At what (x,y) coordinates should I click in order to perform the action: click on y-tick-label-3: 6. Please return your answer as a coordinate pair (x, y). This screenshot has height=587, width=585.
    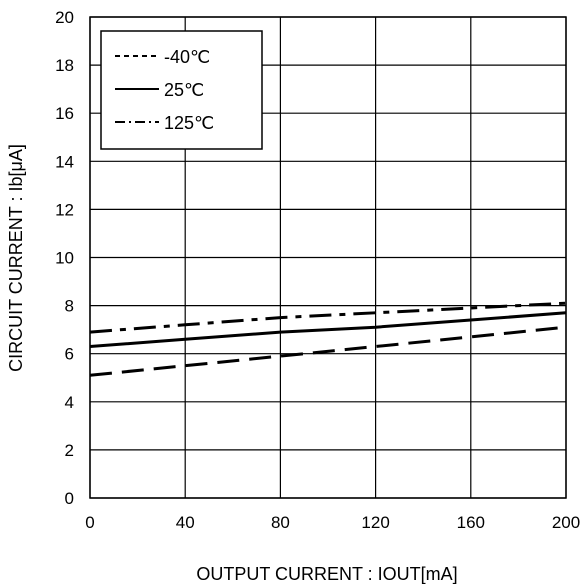
    Looking at the image, I should click on (69, 354).